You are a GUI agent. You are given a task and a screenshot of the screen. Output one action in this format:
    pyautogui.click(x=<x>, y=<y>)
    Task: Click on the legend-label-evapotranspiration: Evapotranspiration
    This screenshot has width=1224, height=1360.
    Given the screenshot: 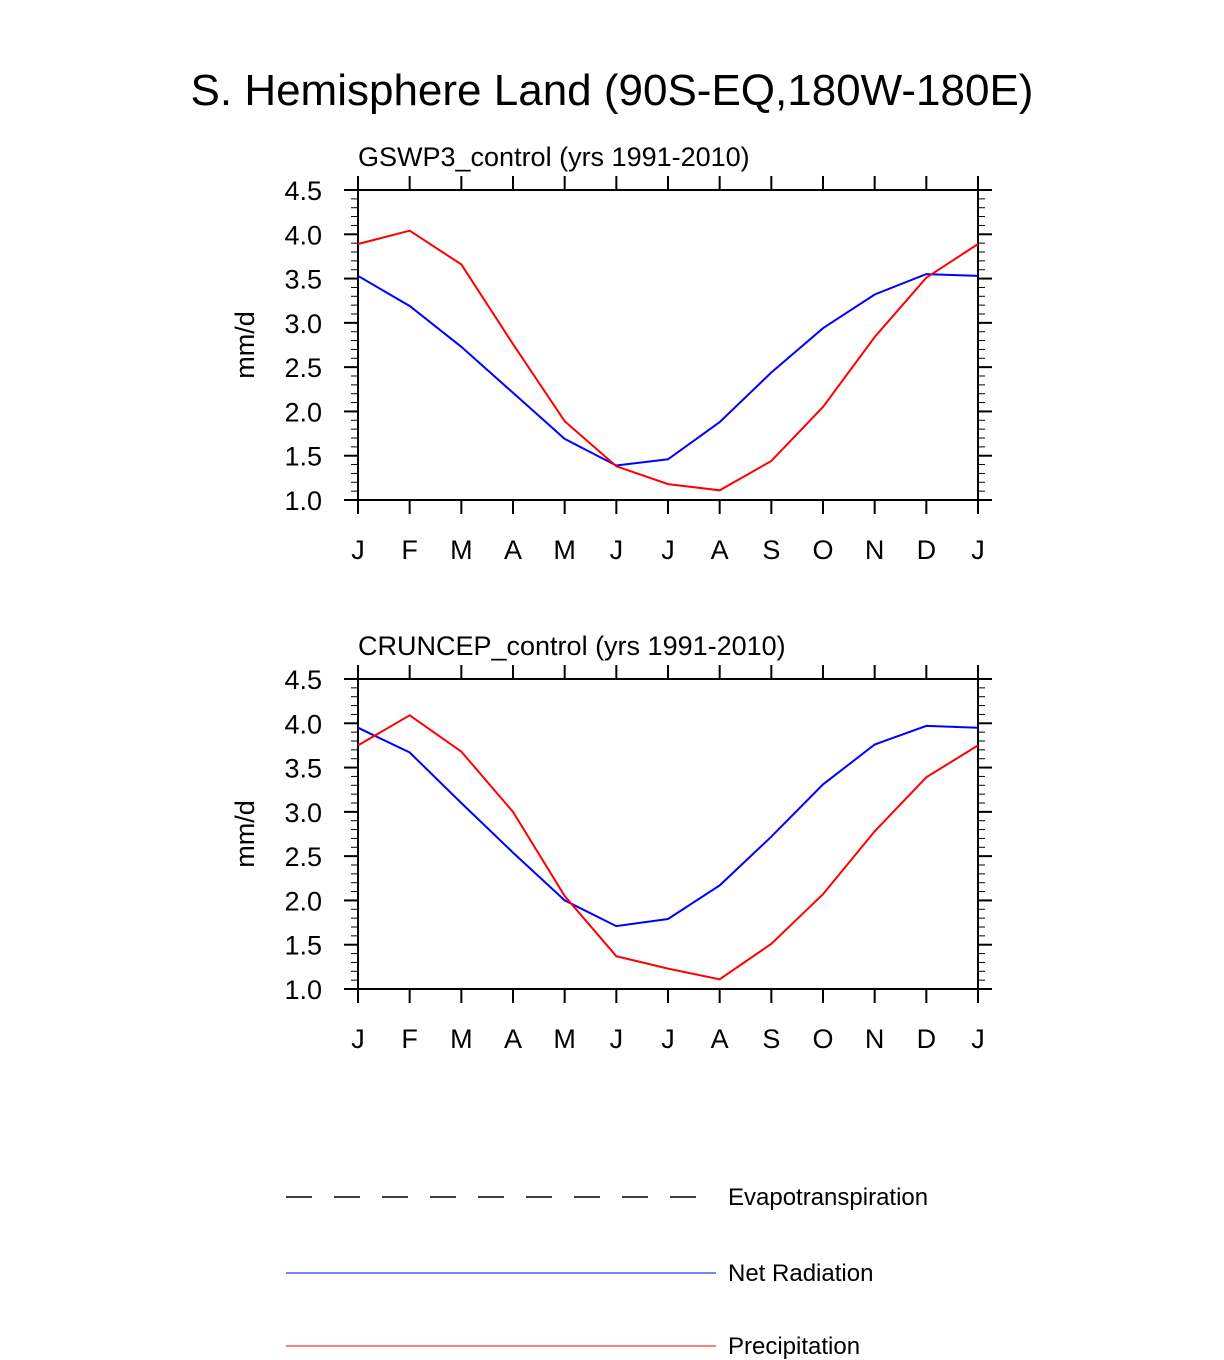 What is the action you would take?
    pyautogui.click(x=828, y=1197)
    